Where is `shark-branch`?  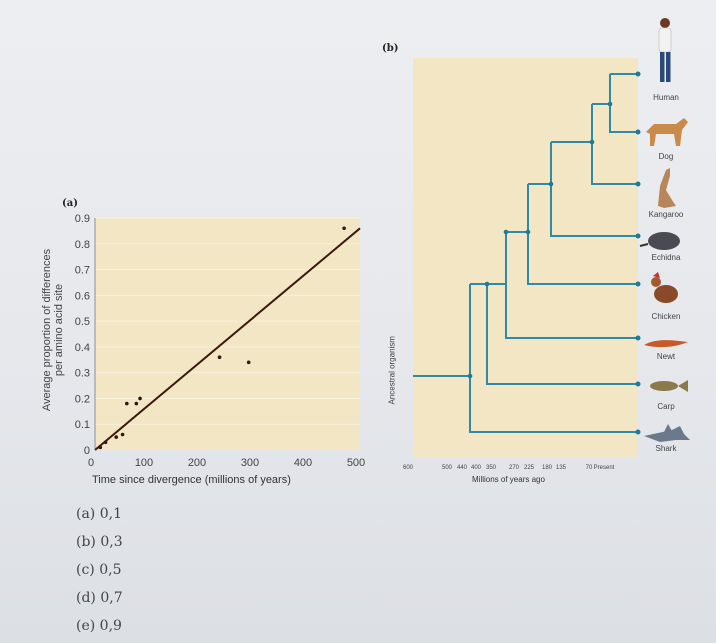 shark-branch is located at coordinates (553, 358).